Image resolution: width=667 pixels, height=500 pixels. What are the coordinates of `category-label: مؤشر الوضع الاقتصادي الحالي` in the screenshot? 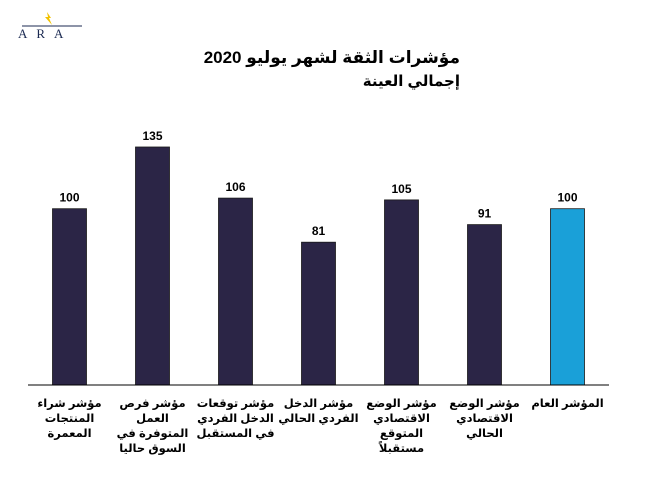 It's located at (484, 419).